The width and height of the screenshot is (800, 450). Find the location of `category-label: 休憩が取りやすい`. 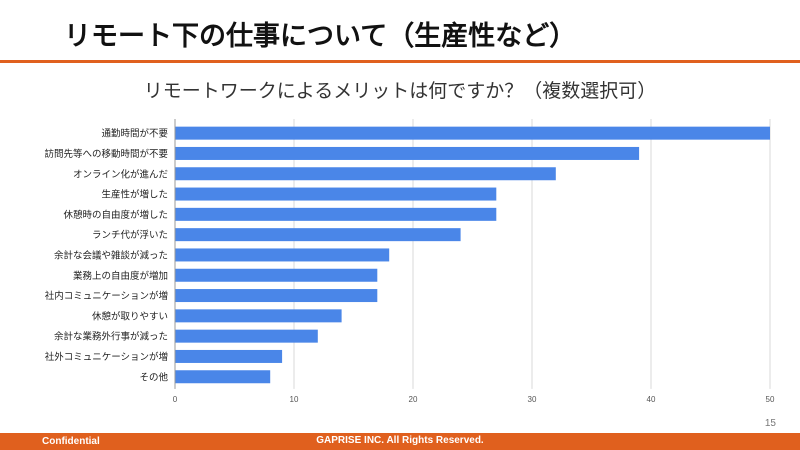

category-label: 休憩が取りやすい is located at coordinates (130, 316).